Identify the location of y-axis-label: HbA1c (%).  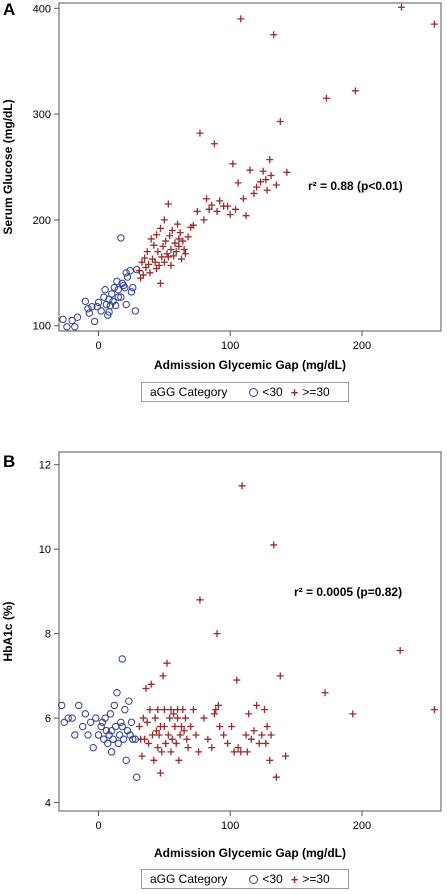
(8, 631).